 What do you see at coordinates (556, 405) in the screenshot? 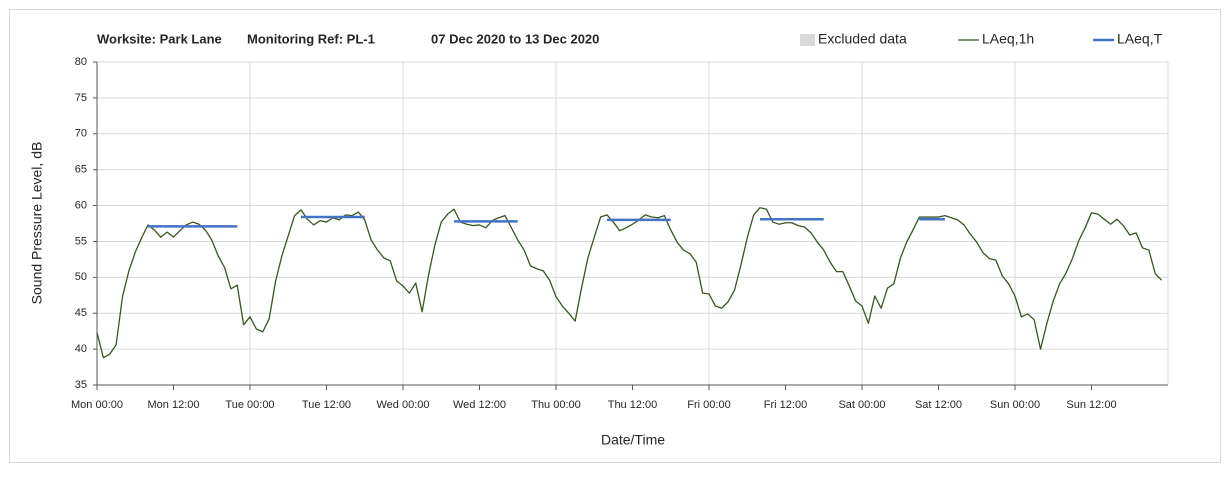
I see `x-tick-label: Thu 00:00` at bounding box center [556, 405].